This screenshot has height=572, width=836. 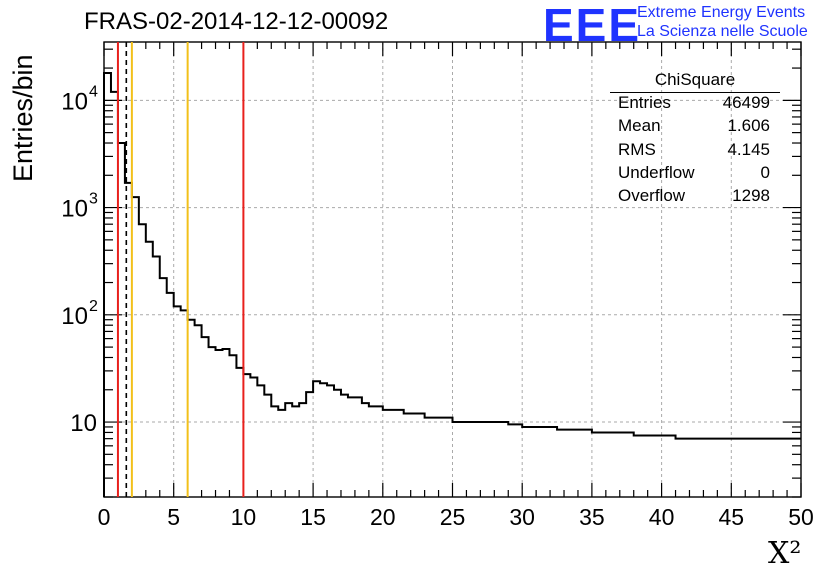 I want to click on chart-title: FRAS-02-2014-12-12-00092, so click(x=236, y=21).